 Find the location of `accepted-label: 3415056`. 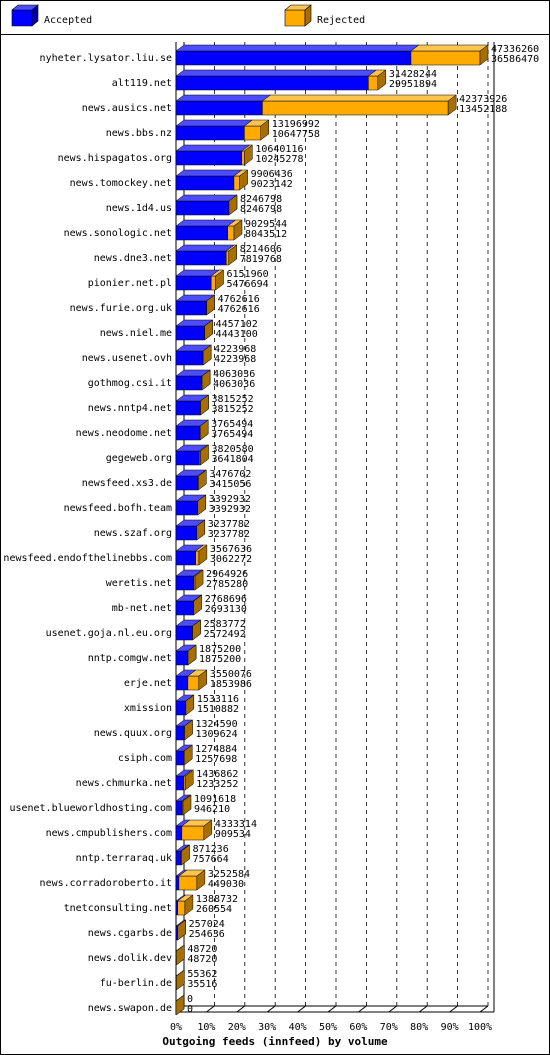

accepted-label: 3415056 is located at coordinates (230, 484).